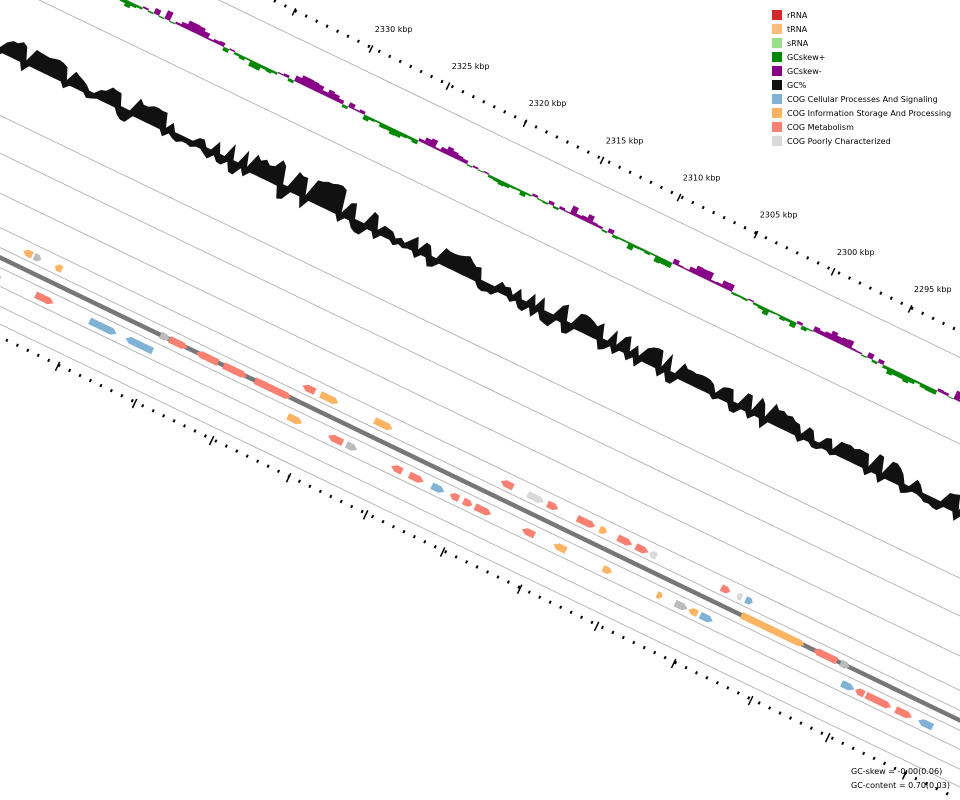 The height and width of the screenshot is (800, 960). Describe the element at coordinates (779, 215) in the screenshot. I see `ruler-label: 2305 kbp` at that location.